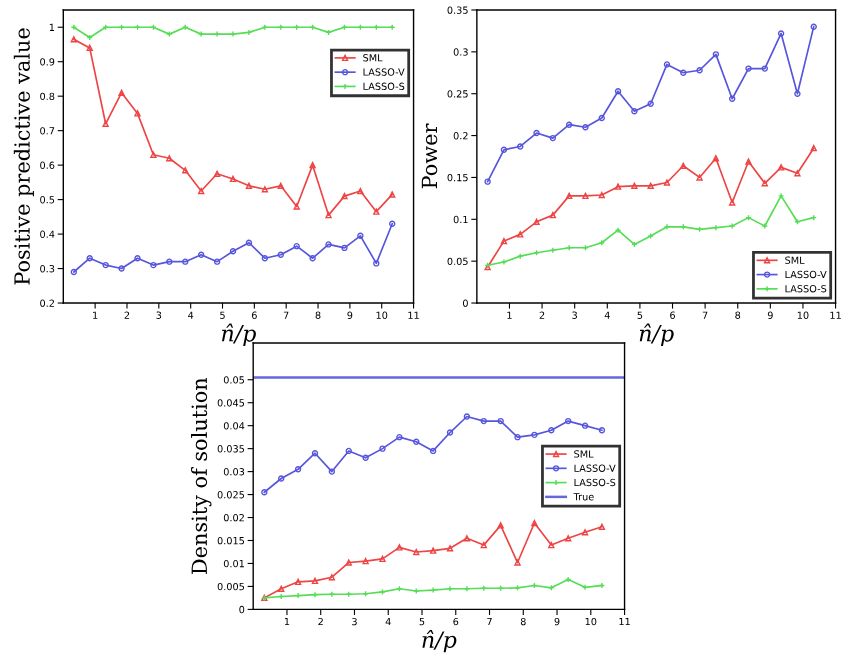 The image size is (844, 666). Describe the element at coordinates (23, 156) in the screenshot. I see `y-axis-title: Positive predictive value` at that location.